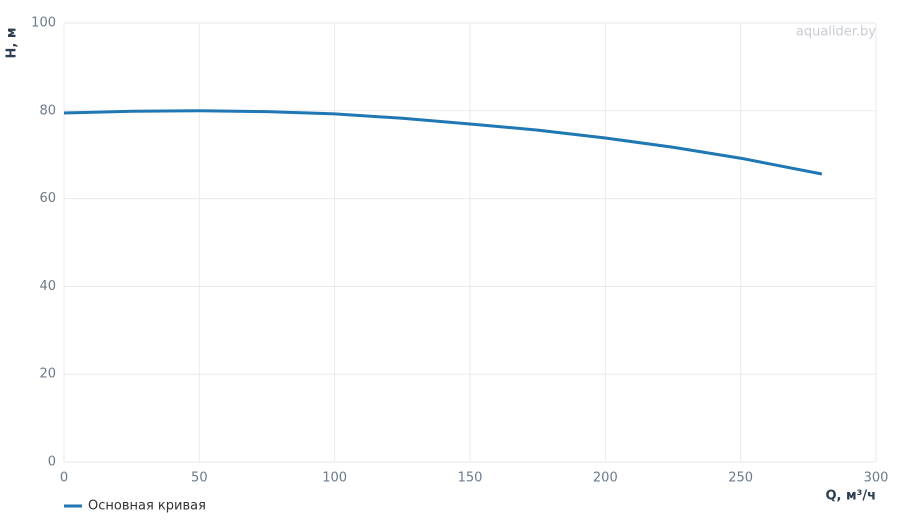 The width and height of the screenshot is (900, 520). Describe the element at coordinates (47, 198) in the screenshot. I see `y-tick-label: 60` at that location.